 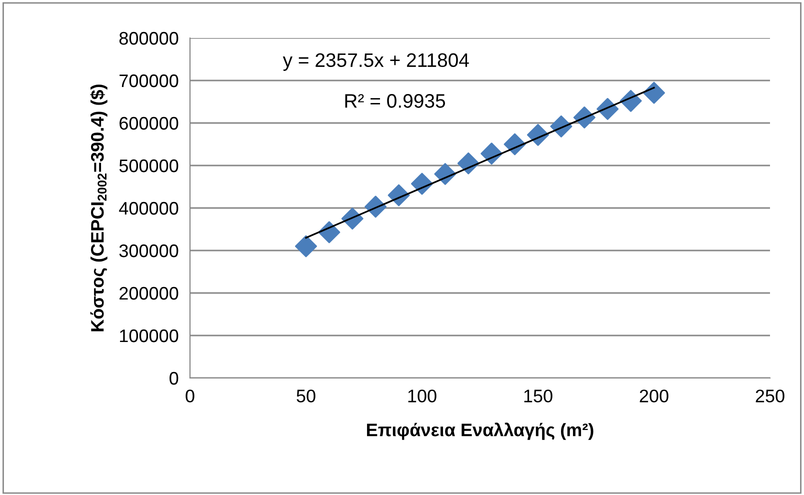 I want to click on y-tick-label: 200000, so click(x=149, y=293).